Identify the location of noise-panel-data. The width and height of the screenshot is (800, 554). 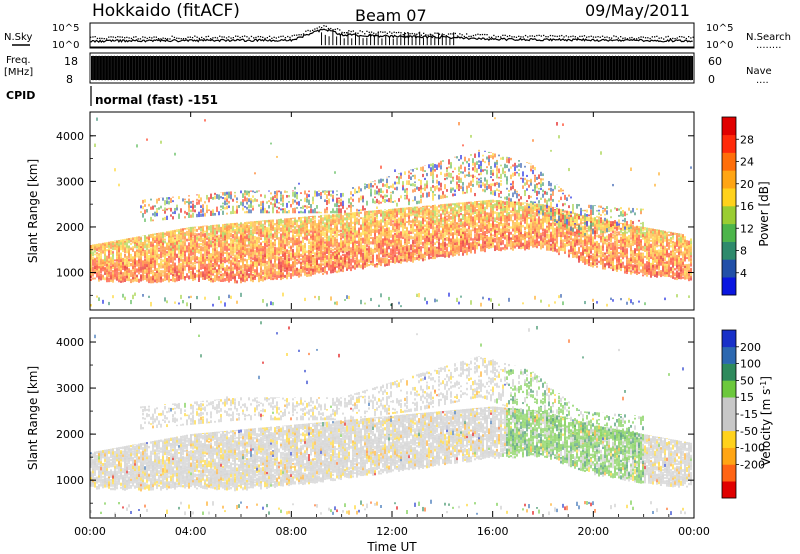
(391, 35).